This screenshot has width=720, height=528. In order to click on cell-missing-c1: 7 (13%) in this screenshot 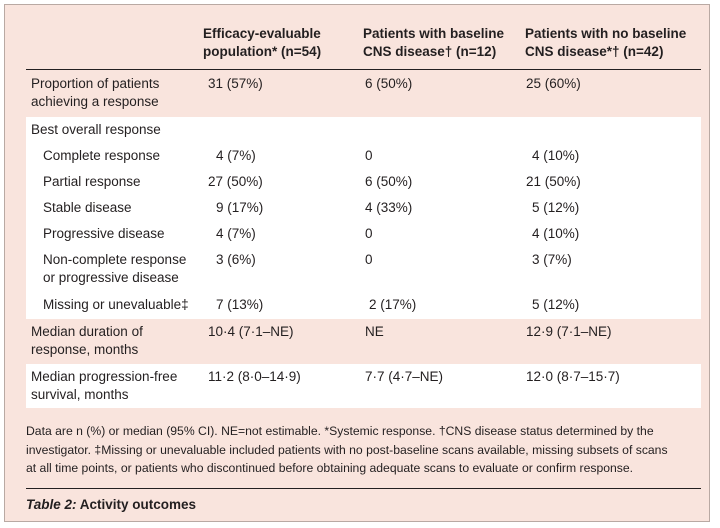, I will do `click(240, 304)`.